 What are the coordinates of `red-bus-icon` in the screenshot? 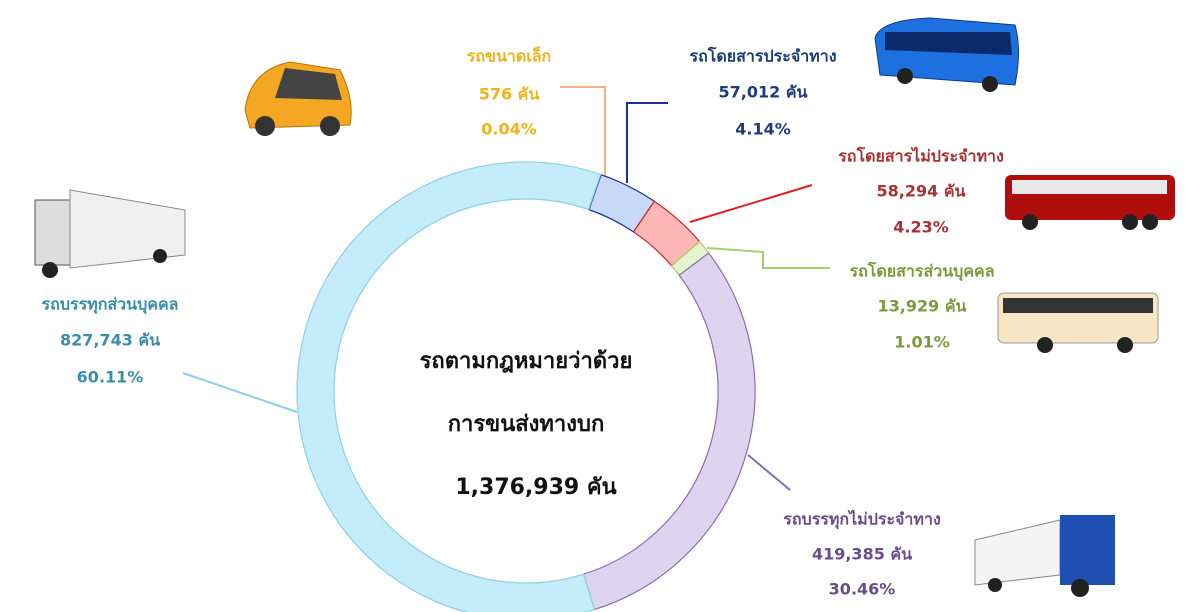 It's located at (1090, 202).